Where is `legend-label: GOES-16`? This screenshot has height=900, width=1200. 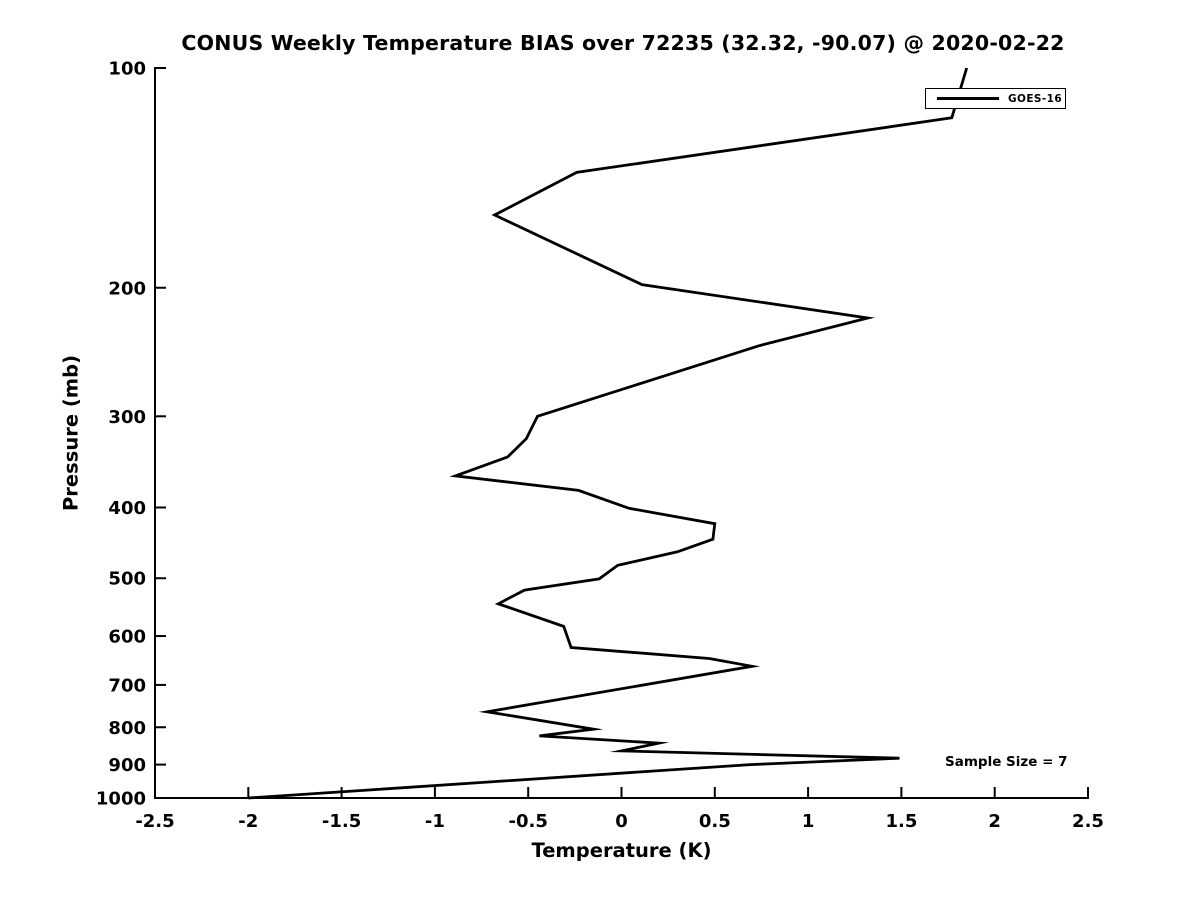
legend-label: GOES-16 is located at coordinates (1035, 98).